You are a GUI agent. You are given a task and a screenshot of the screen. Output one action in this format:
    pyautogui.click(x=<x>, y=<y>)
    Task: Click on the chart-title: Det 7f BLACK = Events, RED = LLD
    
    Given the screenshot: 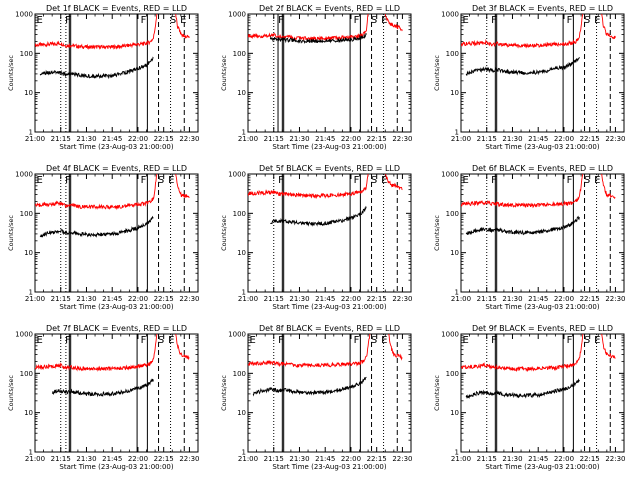 What is the action you would take?
    pyautogui.click(x=116, y=328)
    